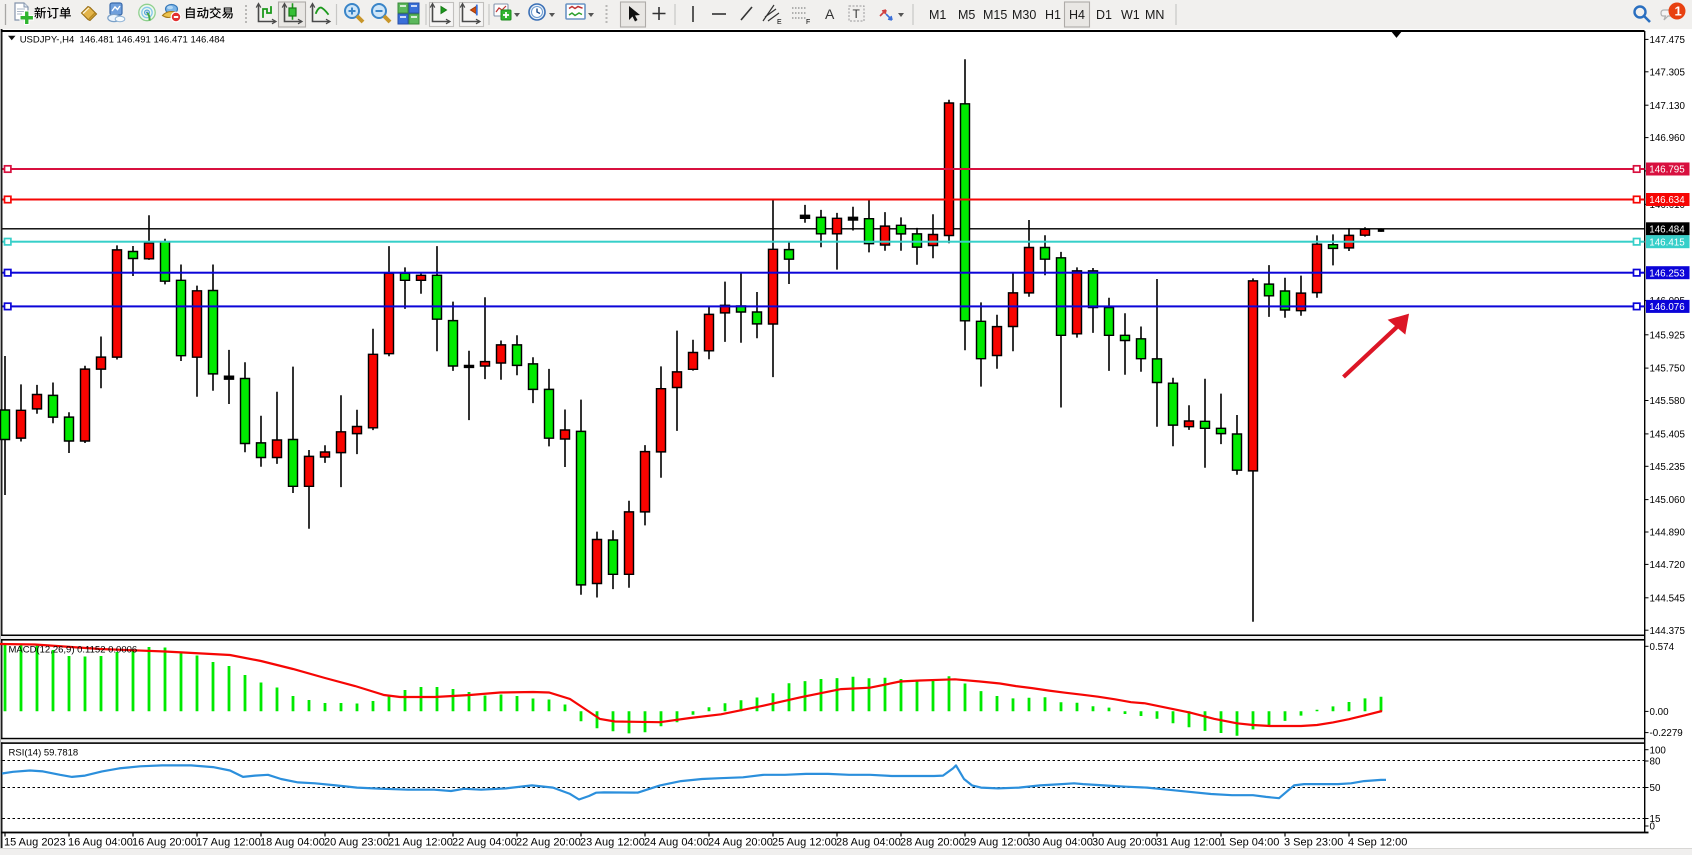 This screenshot has height=855, width=1692. I want to click on svg-text: 145.580, so click(1668, 401).